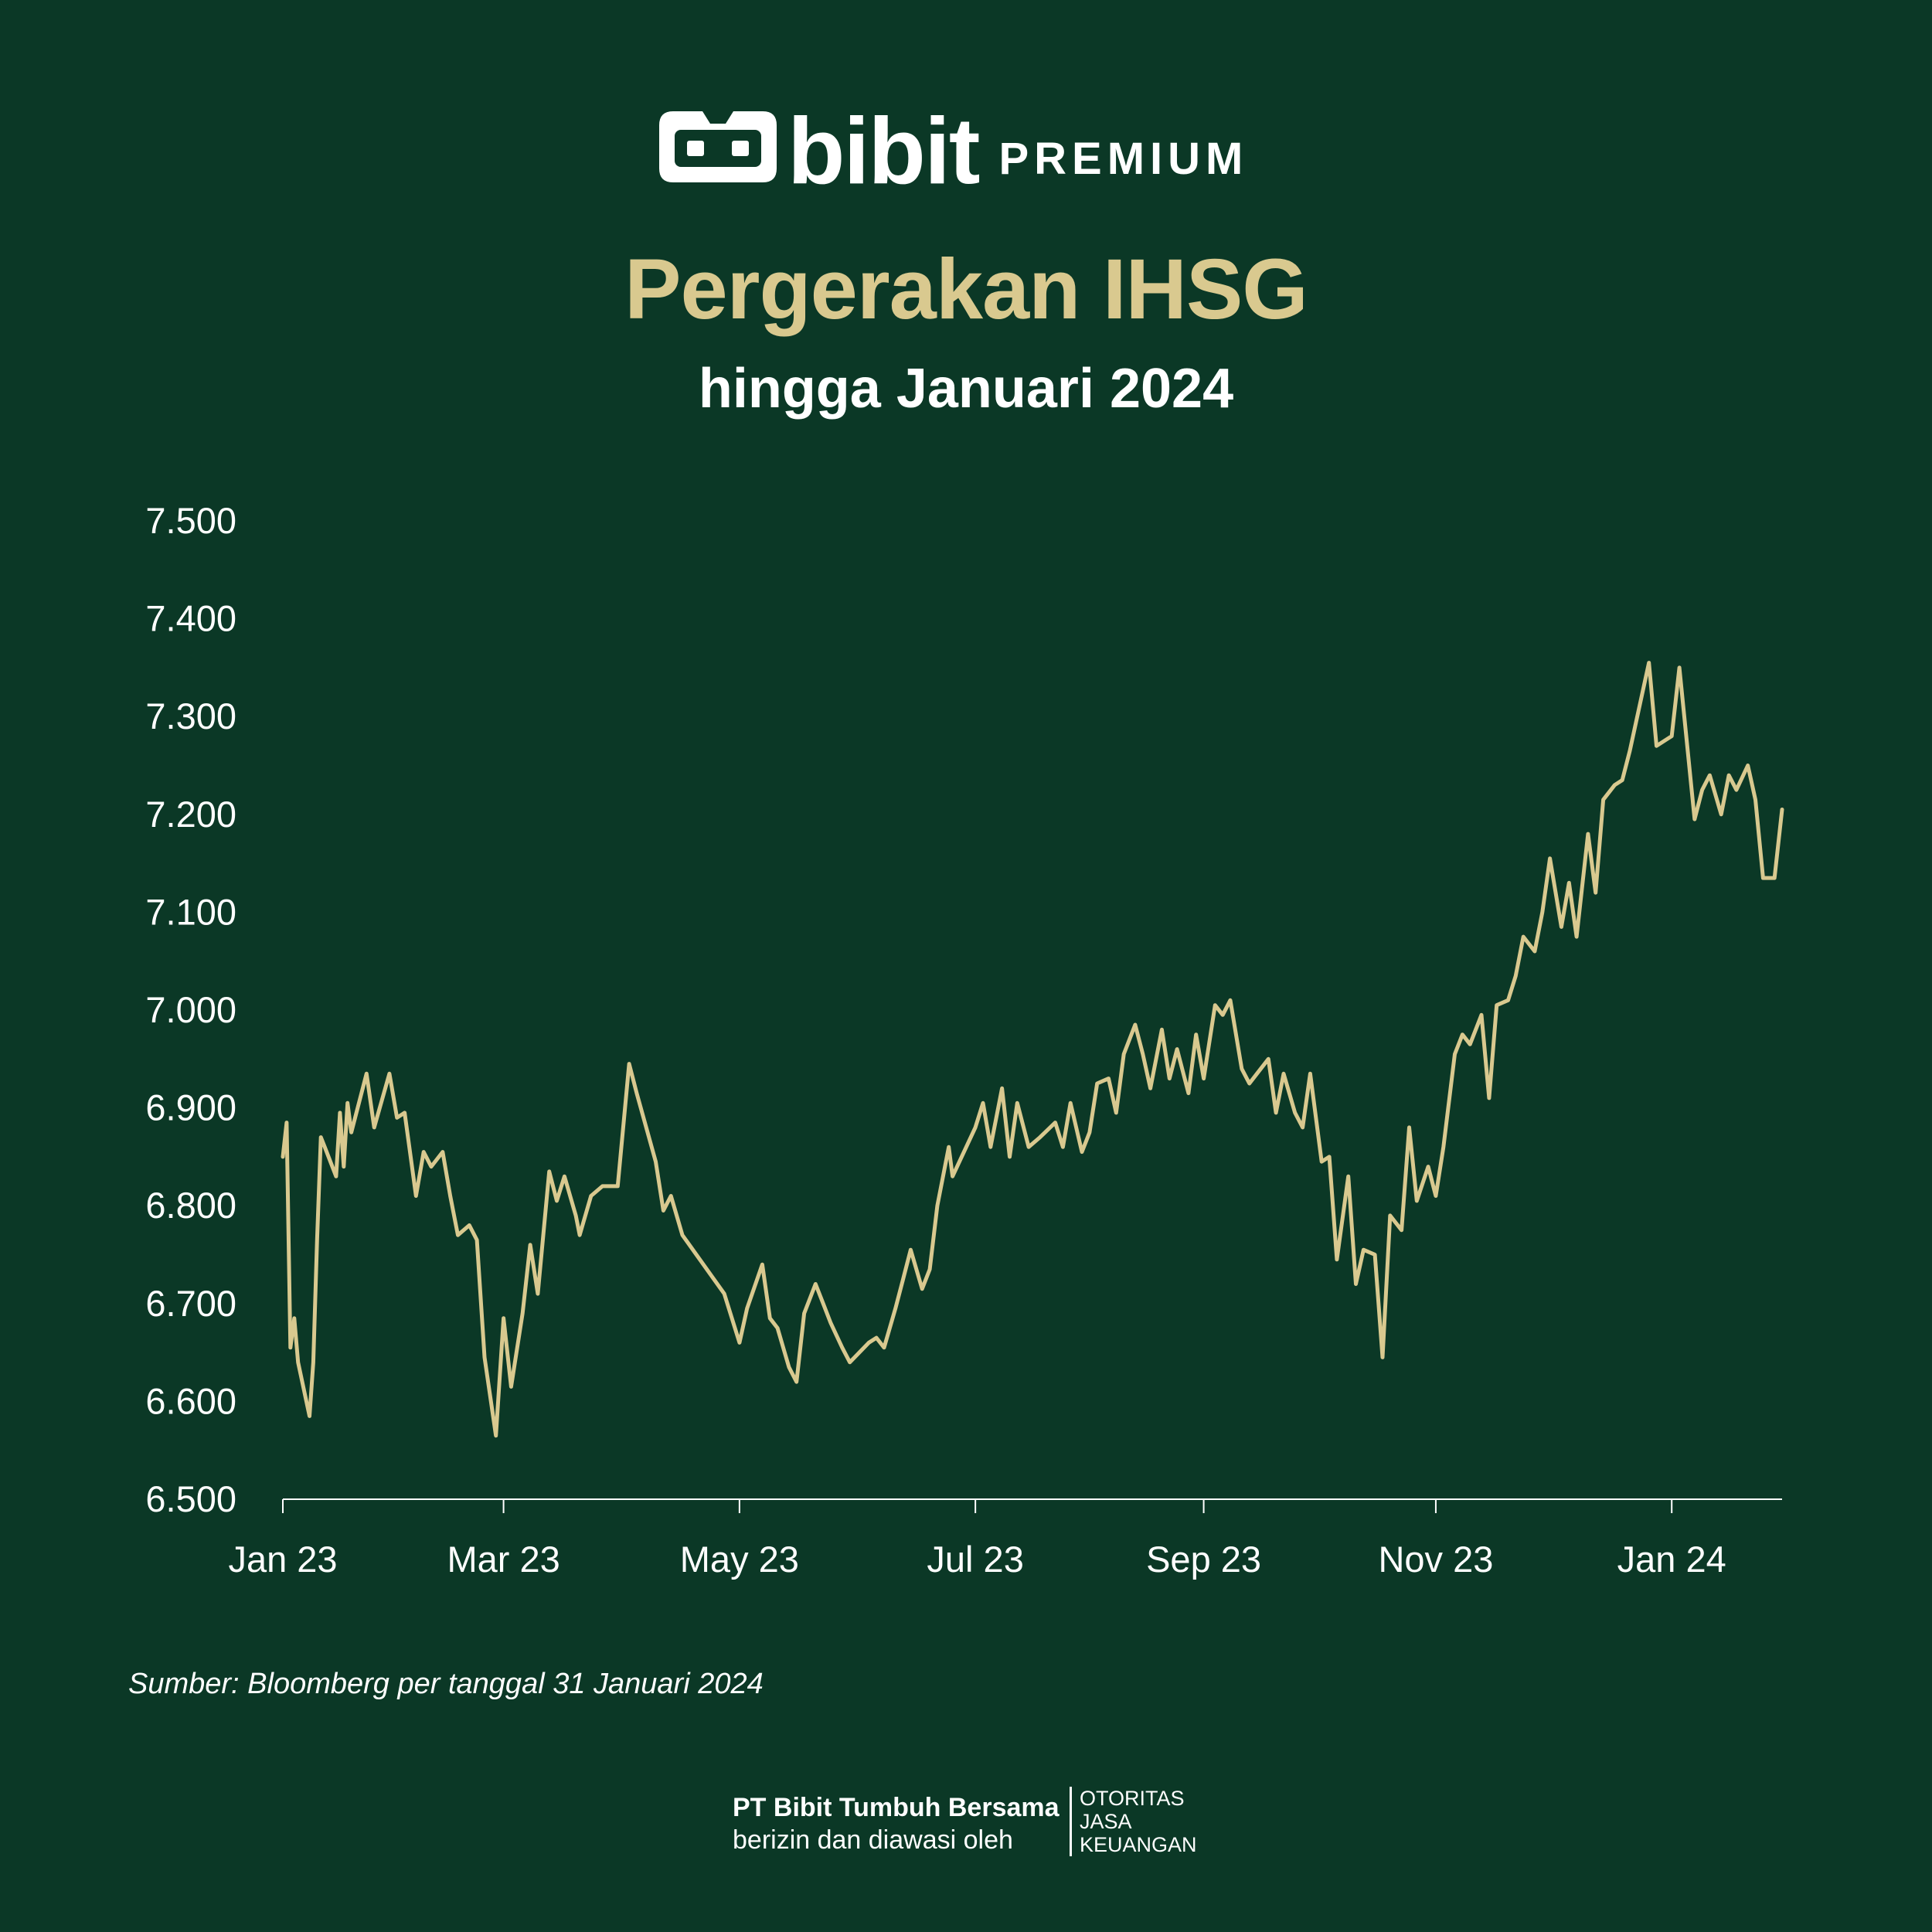 This screenshot has width=1932, height=1932. What do you see at coordinates (1671, 1560) in the screenshot?
I see `x-tick-label: Jan 24` at bounding box center [1671, 1560].